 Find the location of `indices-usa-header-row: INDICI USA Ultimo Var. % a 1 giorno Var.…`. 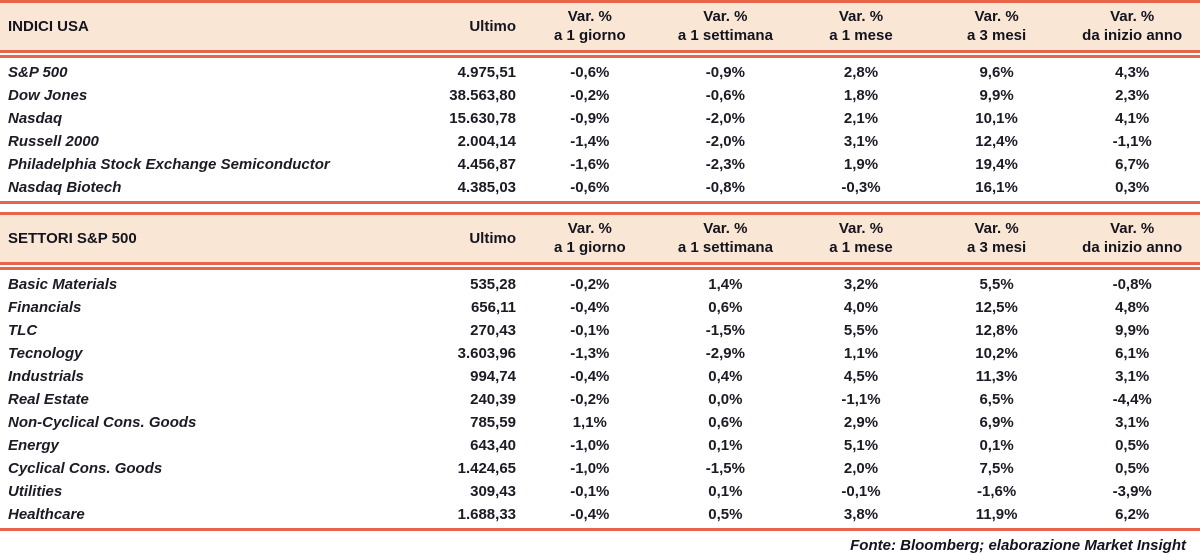

indices-usa-header-row: INDICI USA Ultimo Var. % a 1 giorno Var.… is located at coordinates (600, 25).